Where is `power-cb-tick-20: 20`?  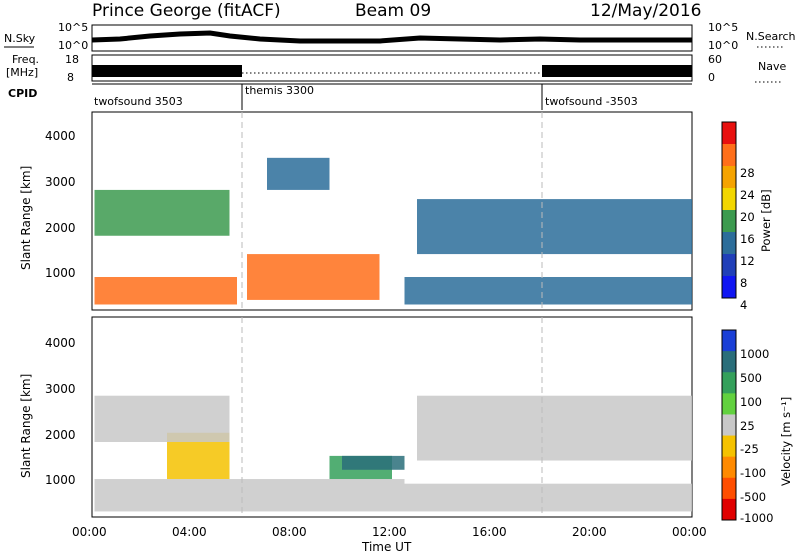
power-cb-tick-20: 20 is located at coordinates (747, 217).